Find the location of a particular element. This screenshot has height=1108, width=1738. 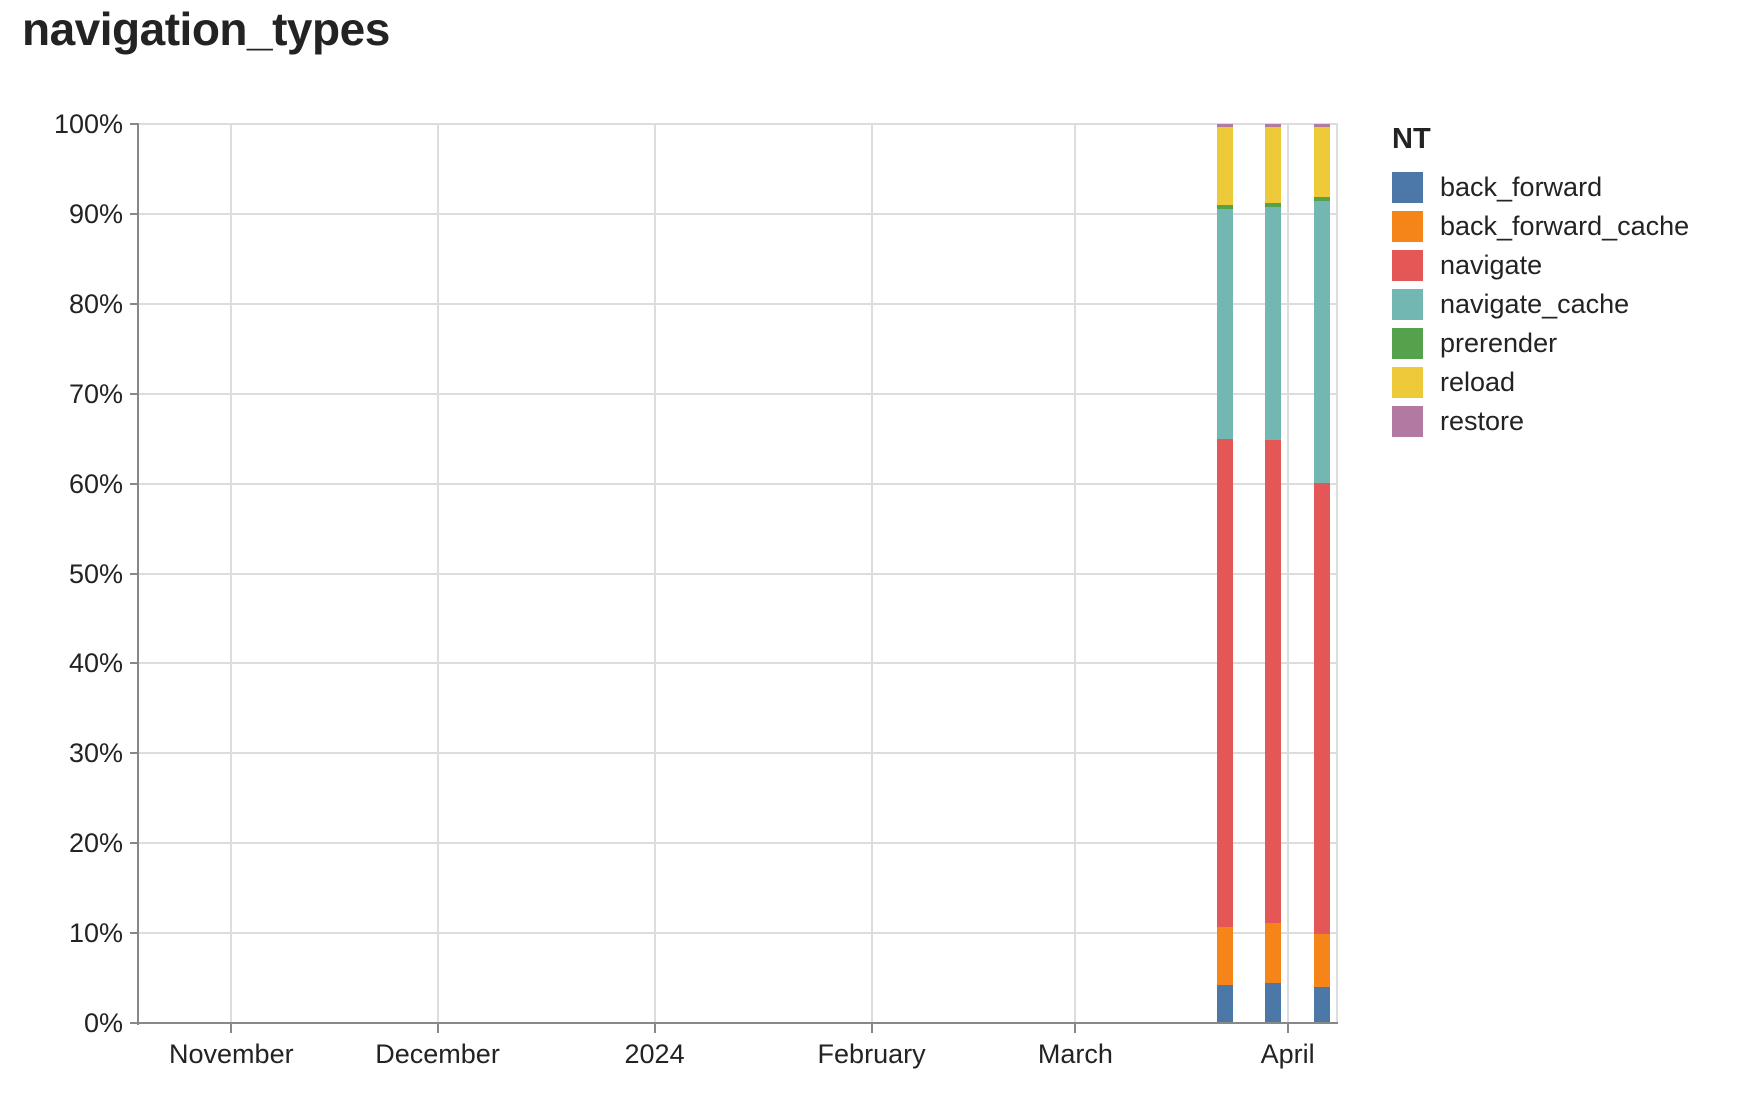

legend-entry-navigate: navigate is located at coordinates (1542, 265).